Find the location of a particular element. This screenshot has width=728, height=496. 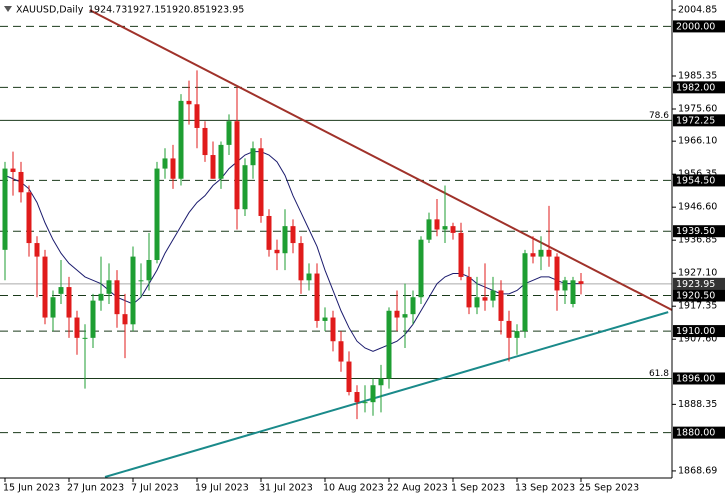

x-tick-label: 31 Jul 2023 is located at coordinates (286, 488).